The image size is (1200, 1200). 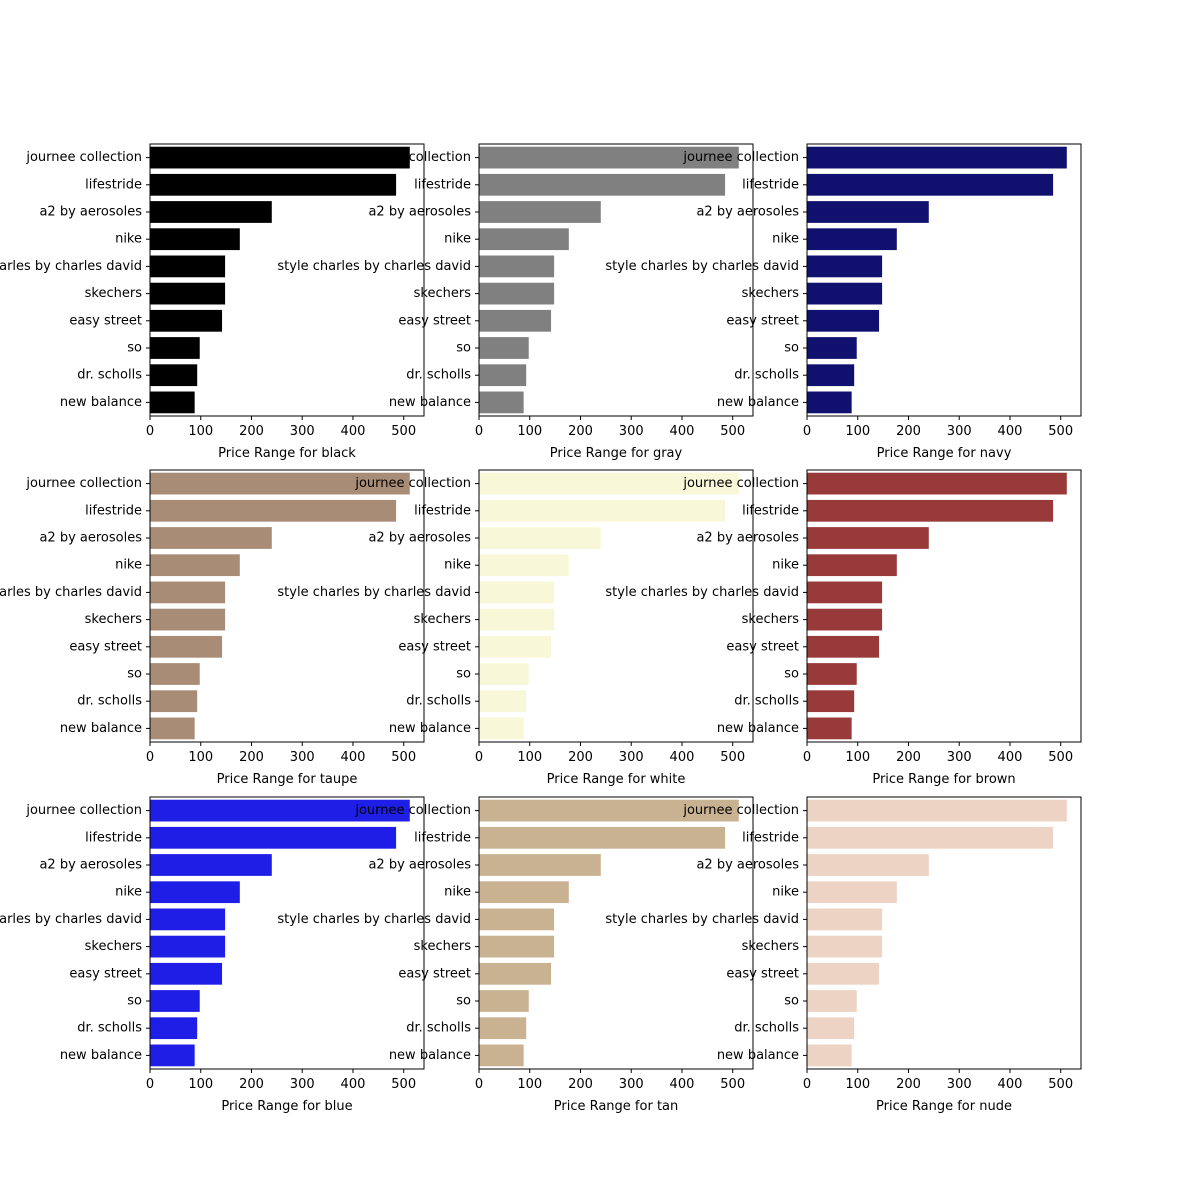 What do you see at coordinates (114, 293) in the screenshot?
I see `y-tick-label: skechers` at bounding box center [114, 293].